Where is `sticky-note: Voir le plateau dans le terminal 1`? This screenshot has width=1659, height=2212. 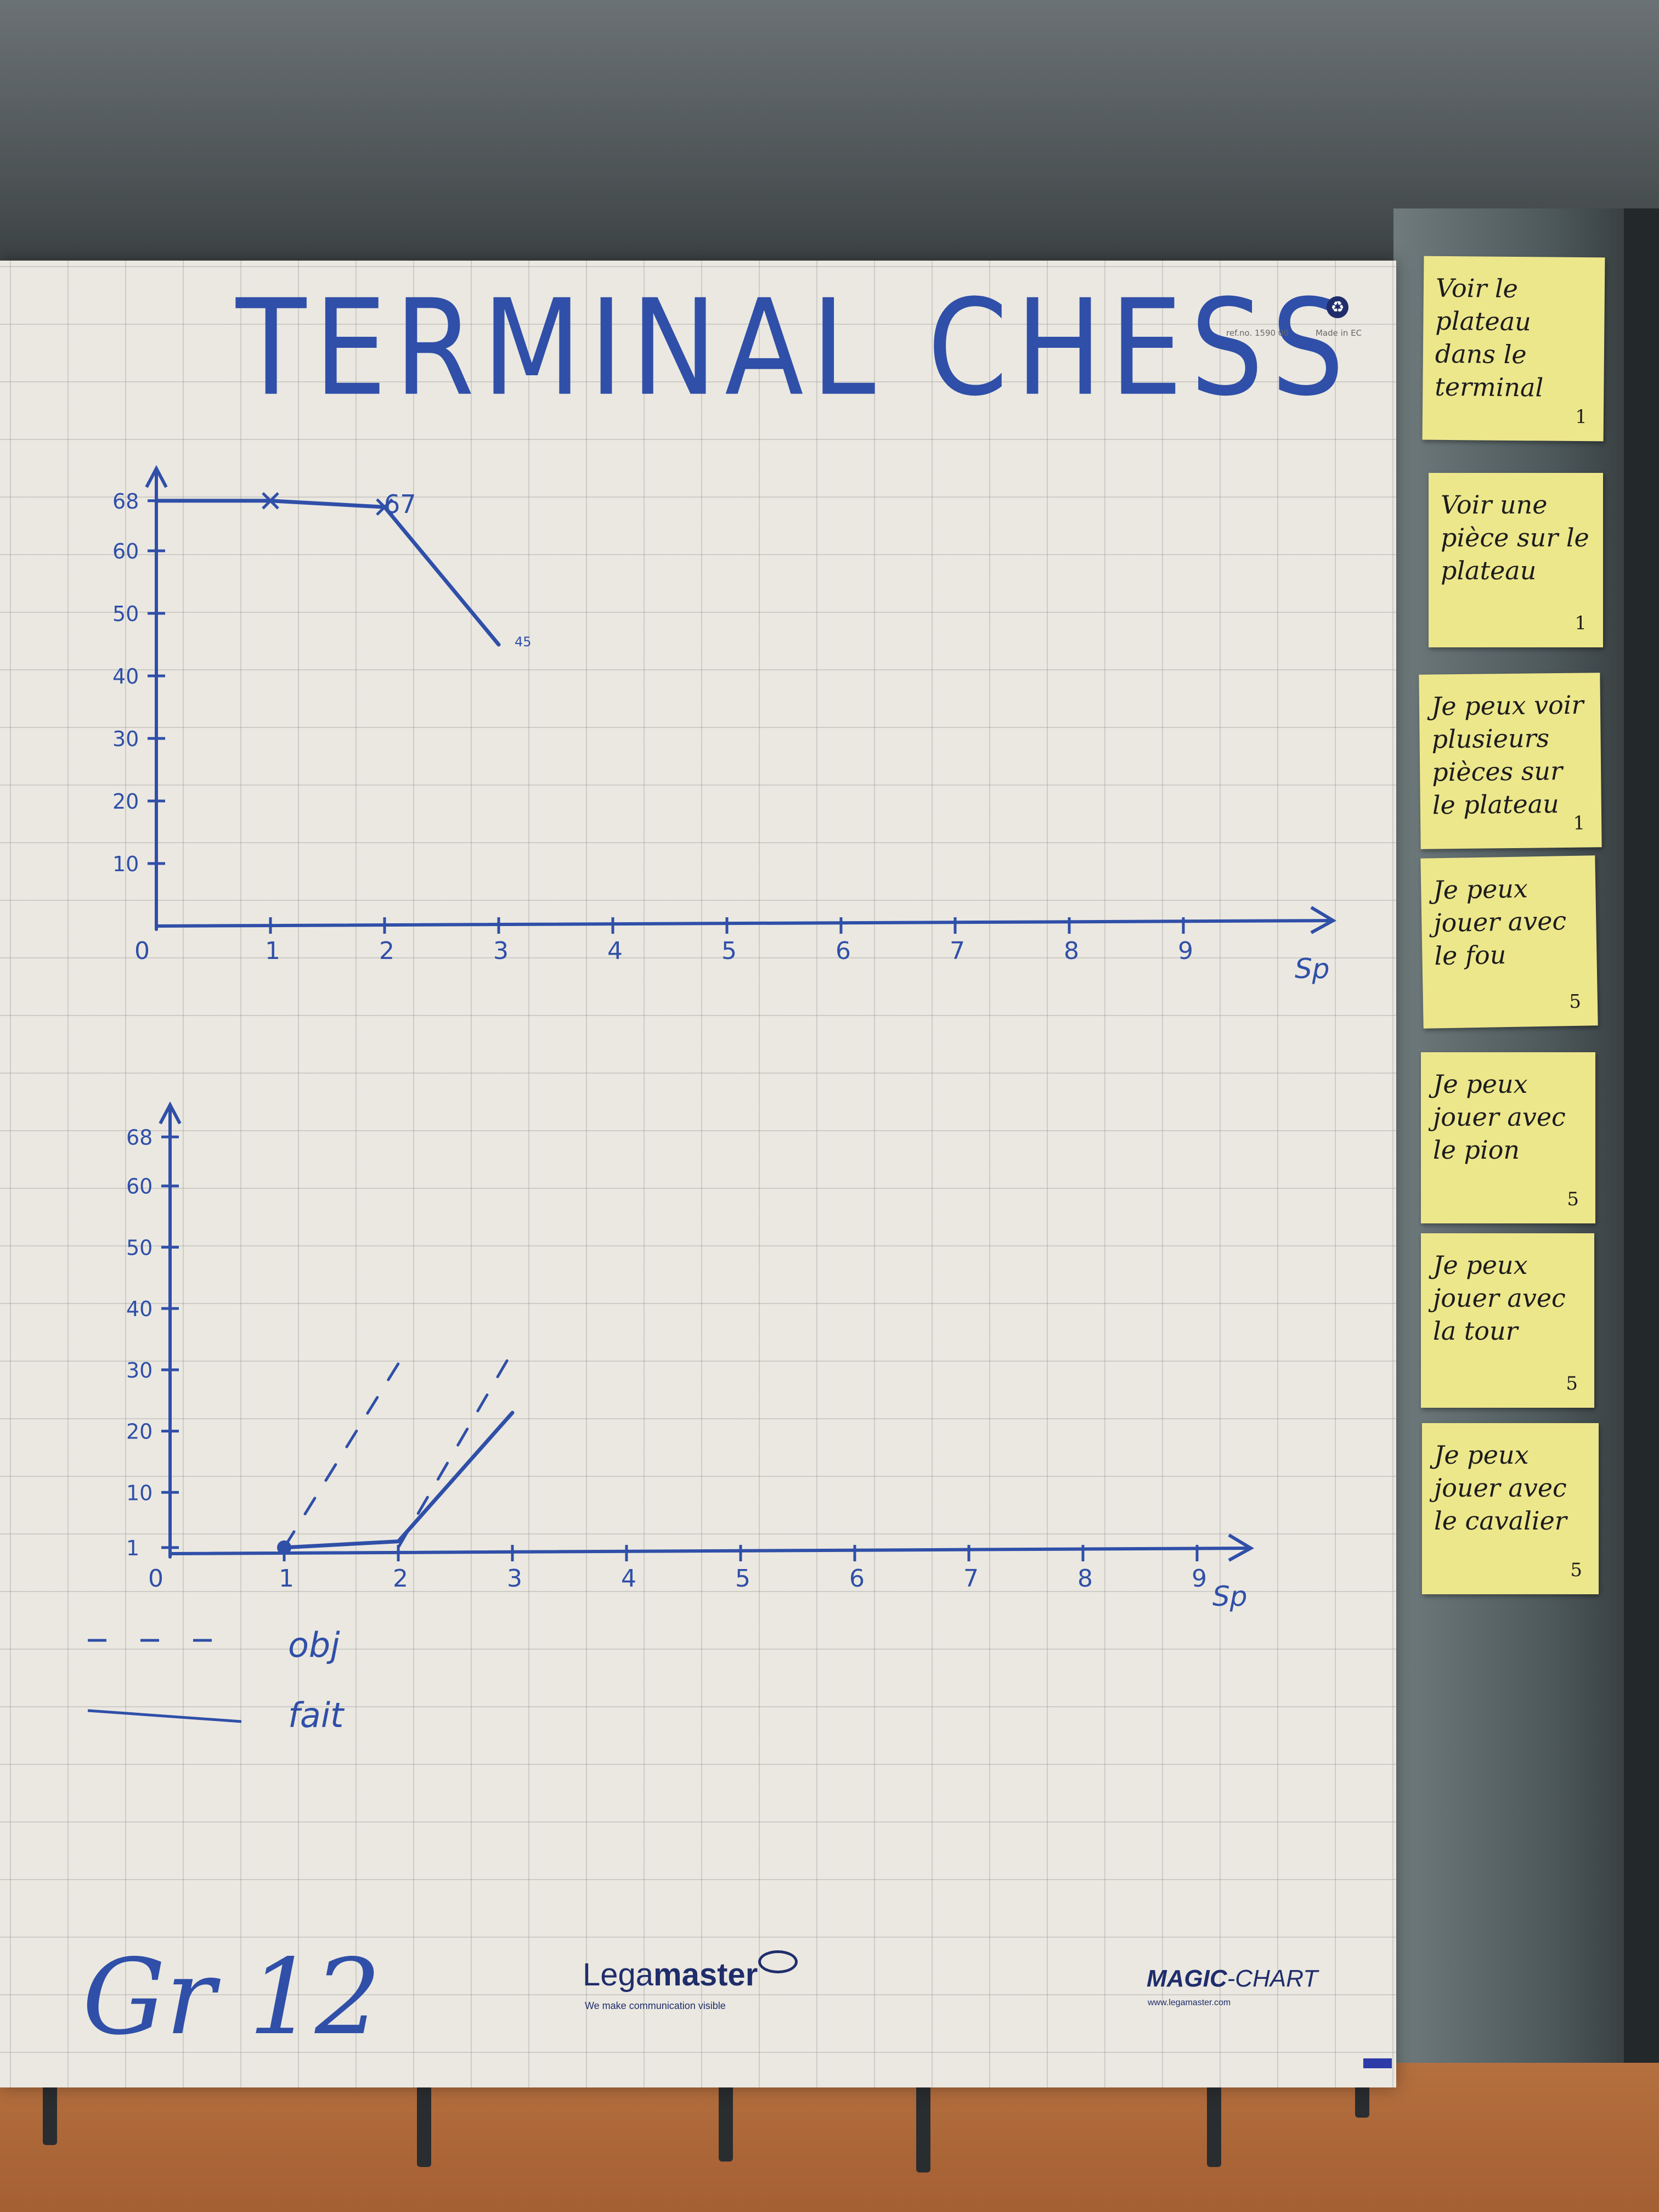
sticky-note: Voir le plateau dans le terminal 1 is located at coordinates (1513, 349).